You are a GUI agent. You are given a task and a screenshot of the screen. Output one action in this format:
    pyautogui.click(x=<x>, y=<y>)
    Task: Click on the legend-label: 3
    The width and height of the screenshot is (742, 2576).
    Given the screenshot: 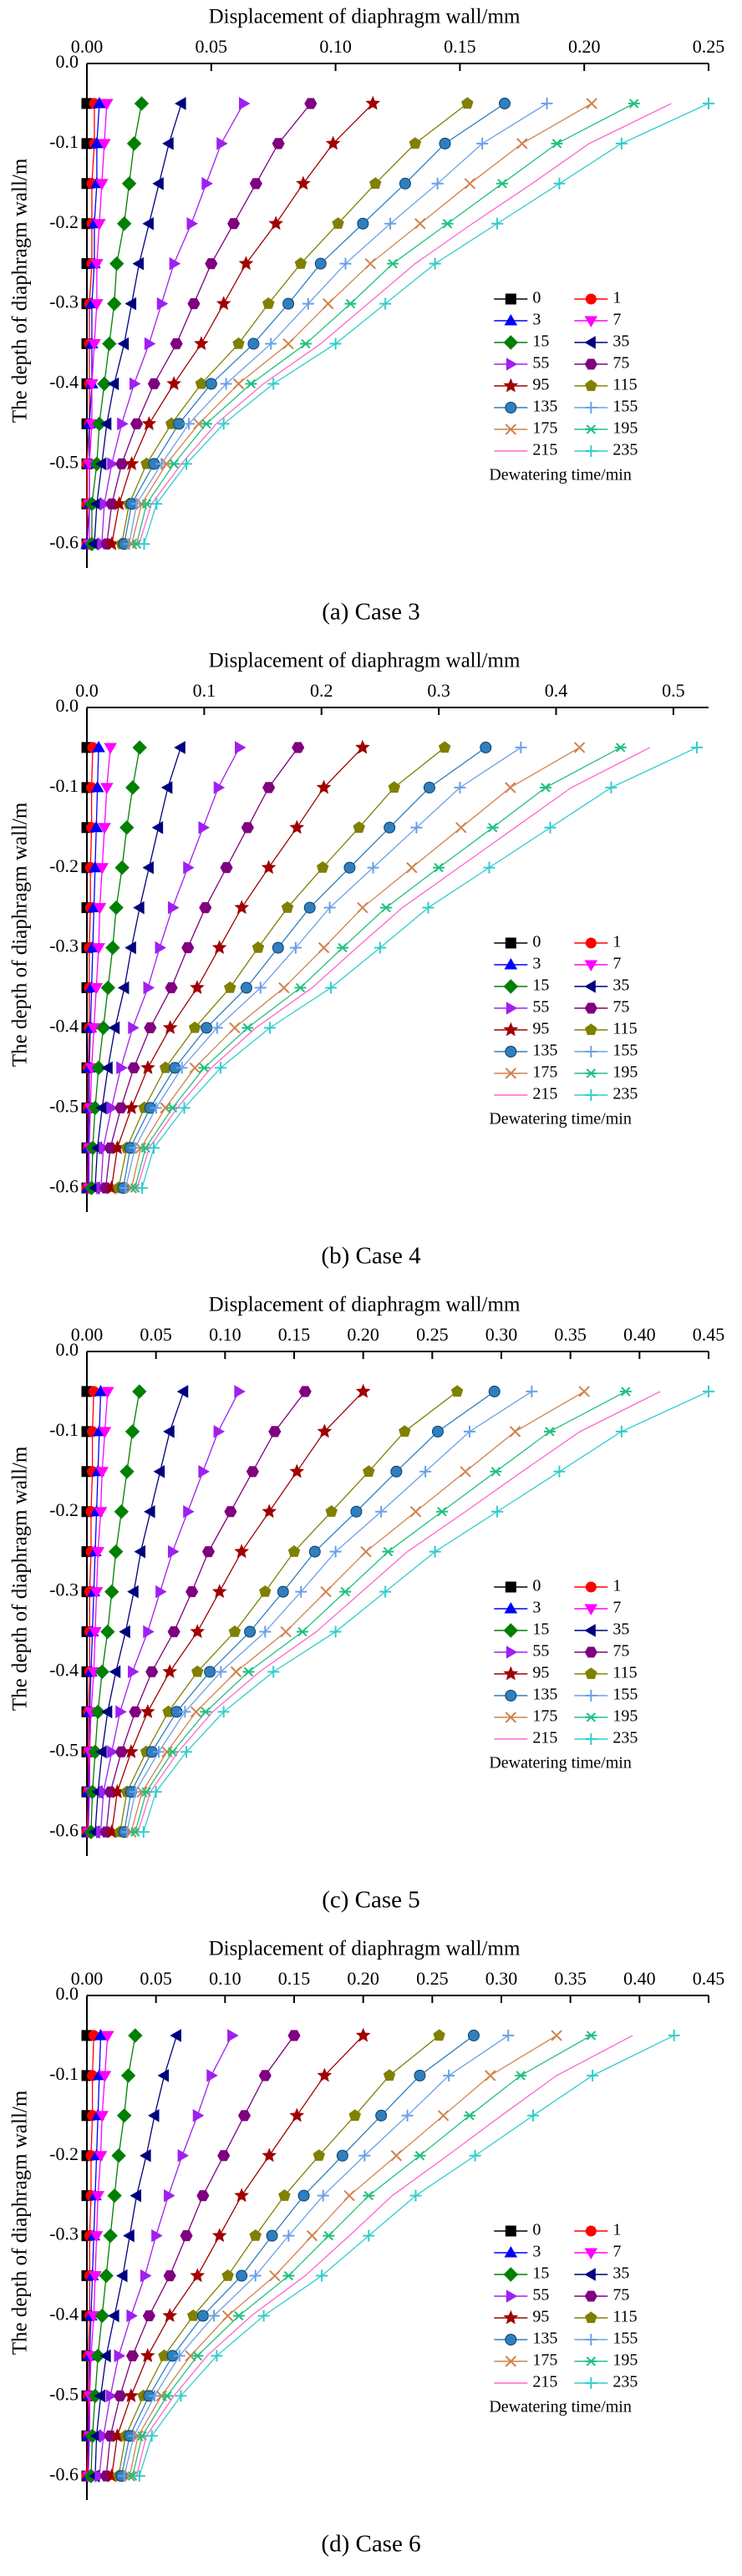 What is the action you would take?
    pyautogui.click(x=536, y=2252)
    